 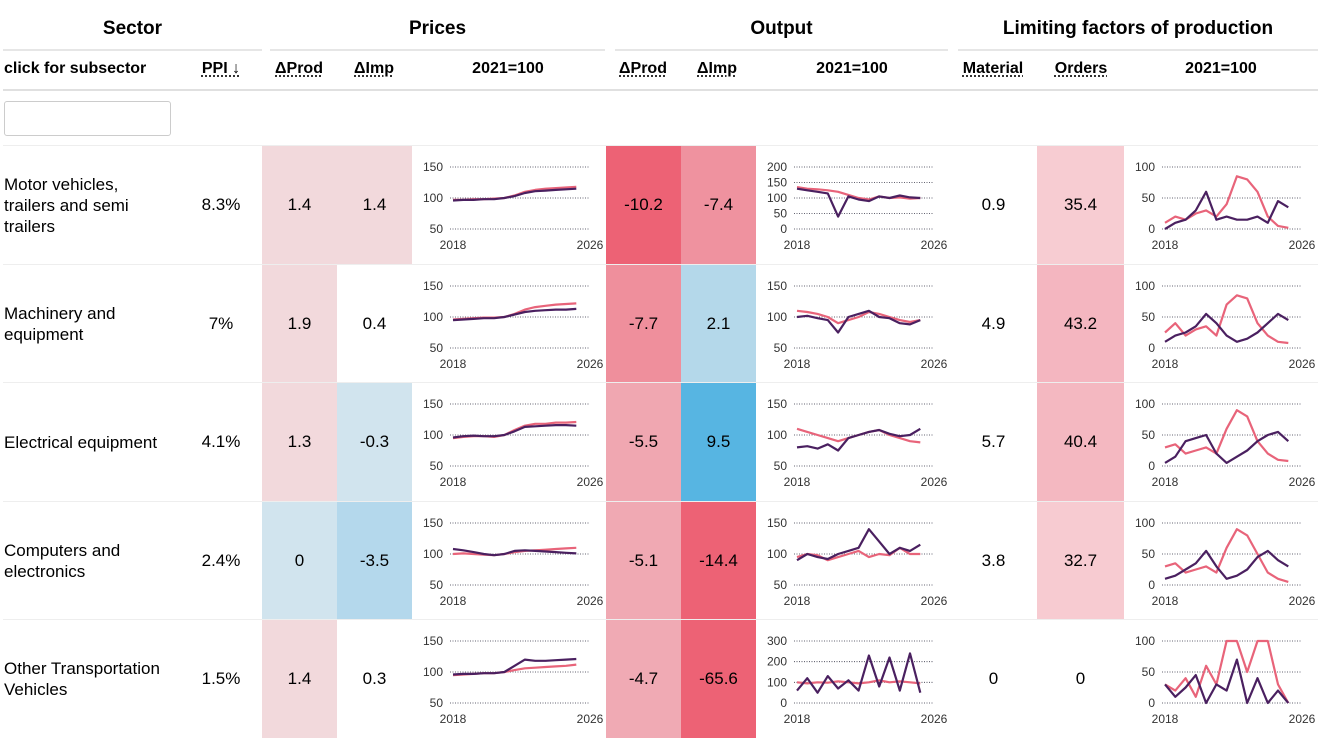 I want to click on group-title: Sector, so click(x=132, y=28).